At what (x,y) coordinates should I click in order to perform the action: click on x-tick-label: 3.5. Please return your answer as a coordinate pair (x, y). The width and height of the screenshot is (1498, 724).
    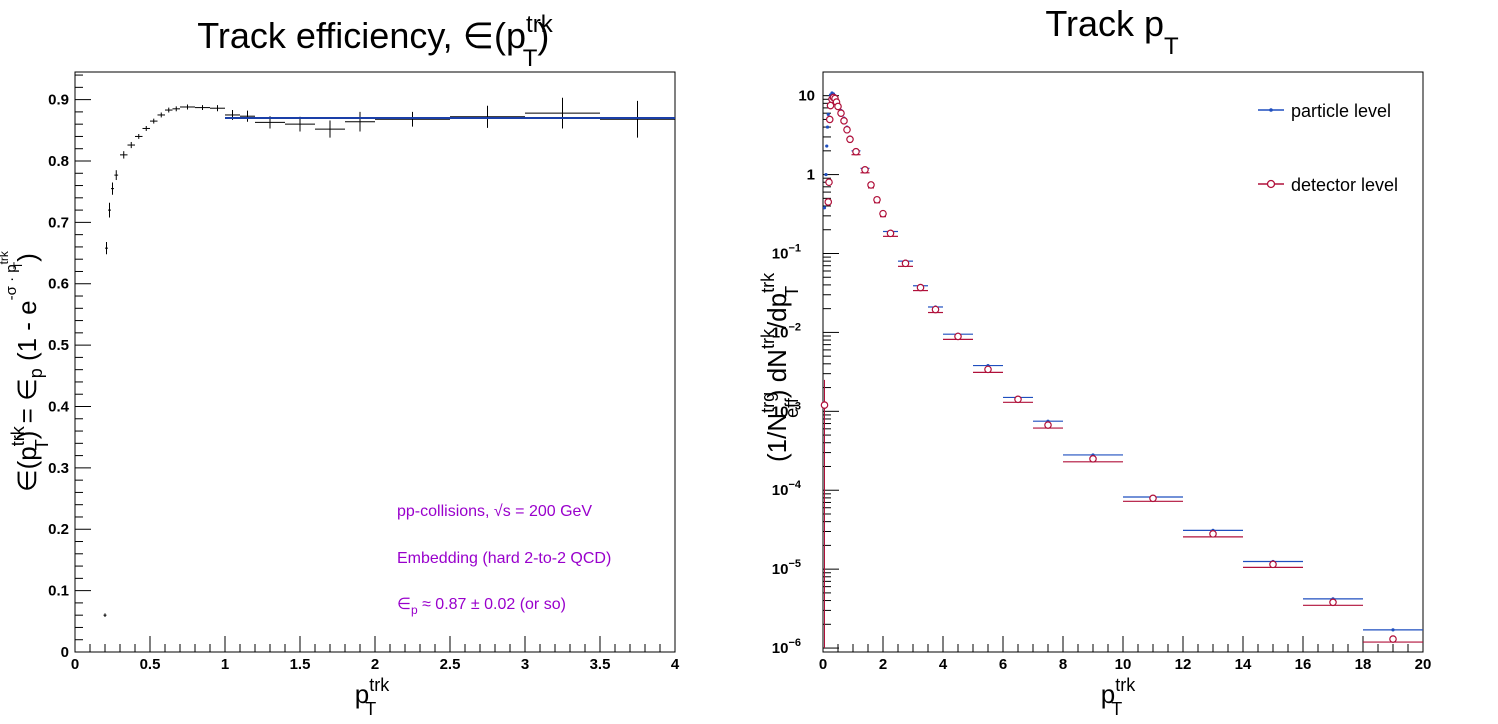
    Looking at the image, I should click on (600, 664).